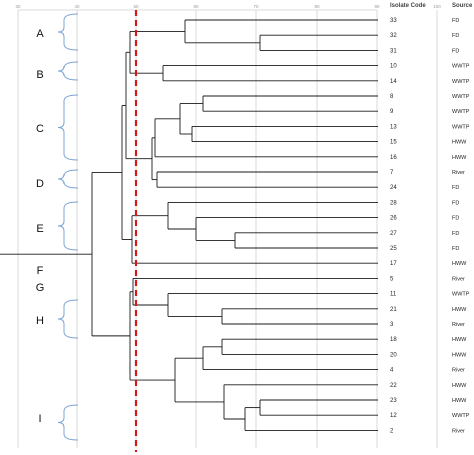 This screenshot has height=455, width=474. What do you see at coordinates (136, 6) in the screenshot?
I see `scale-tick-label: 50` at bounding box center [136, 6].